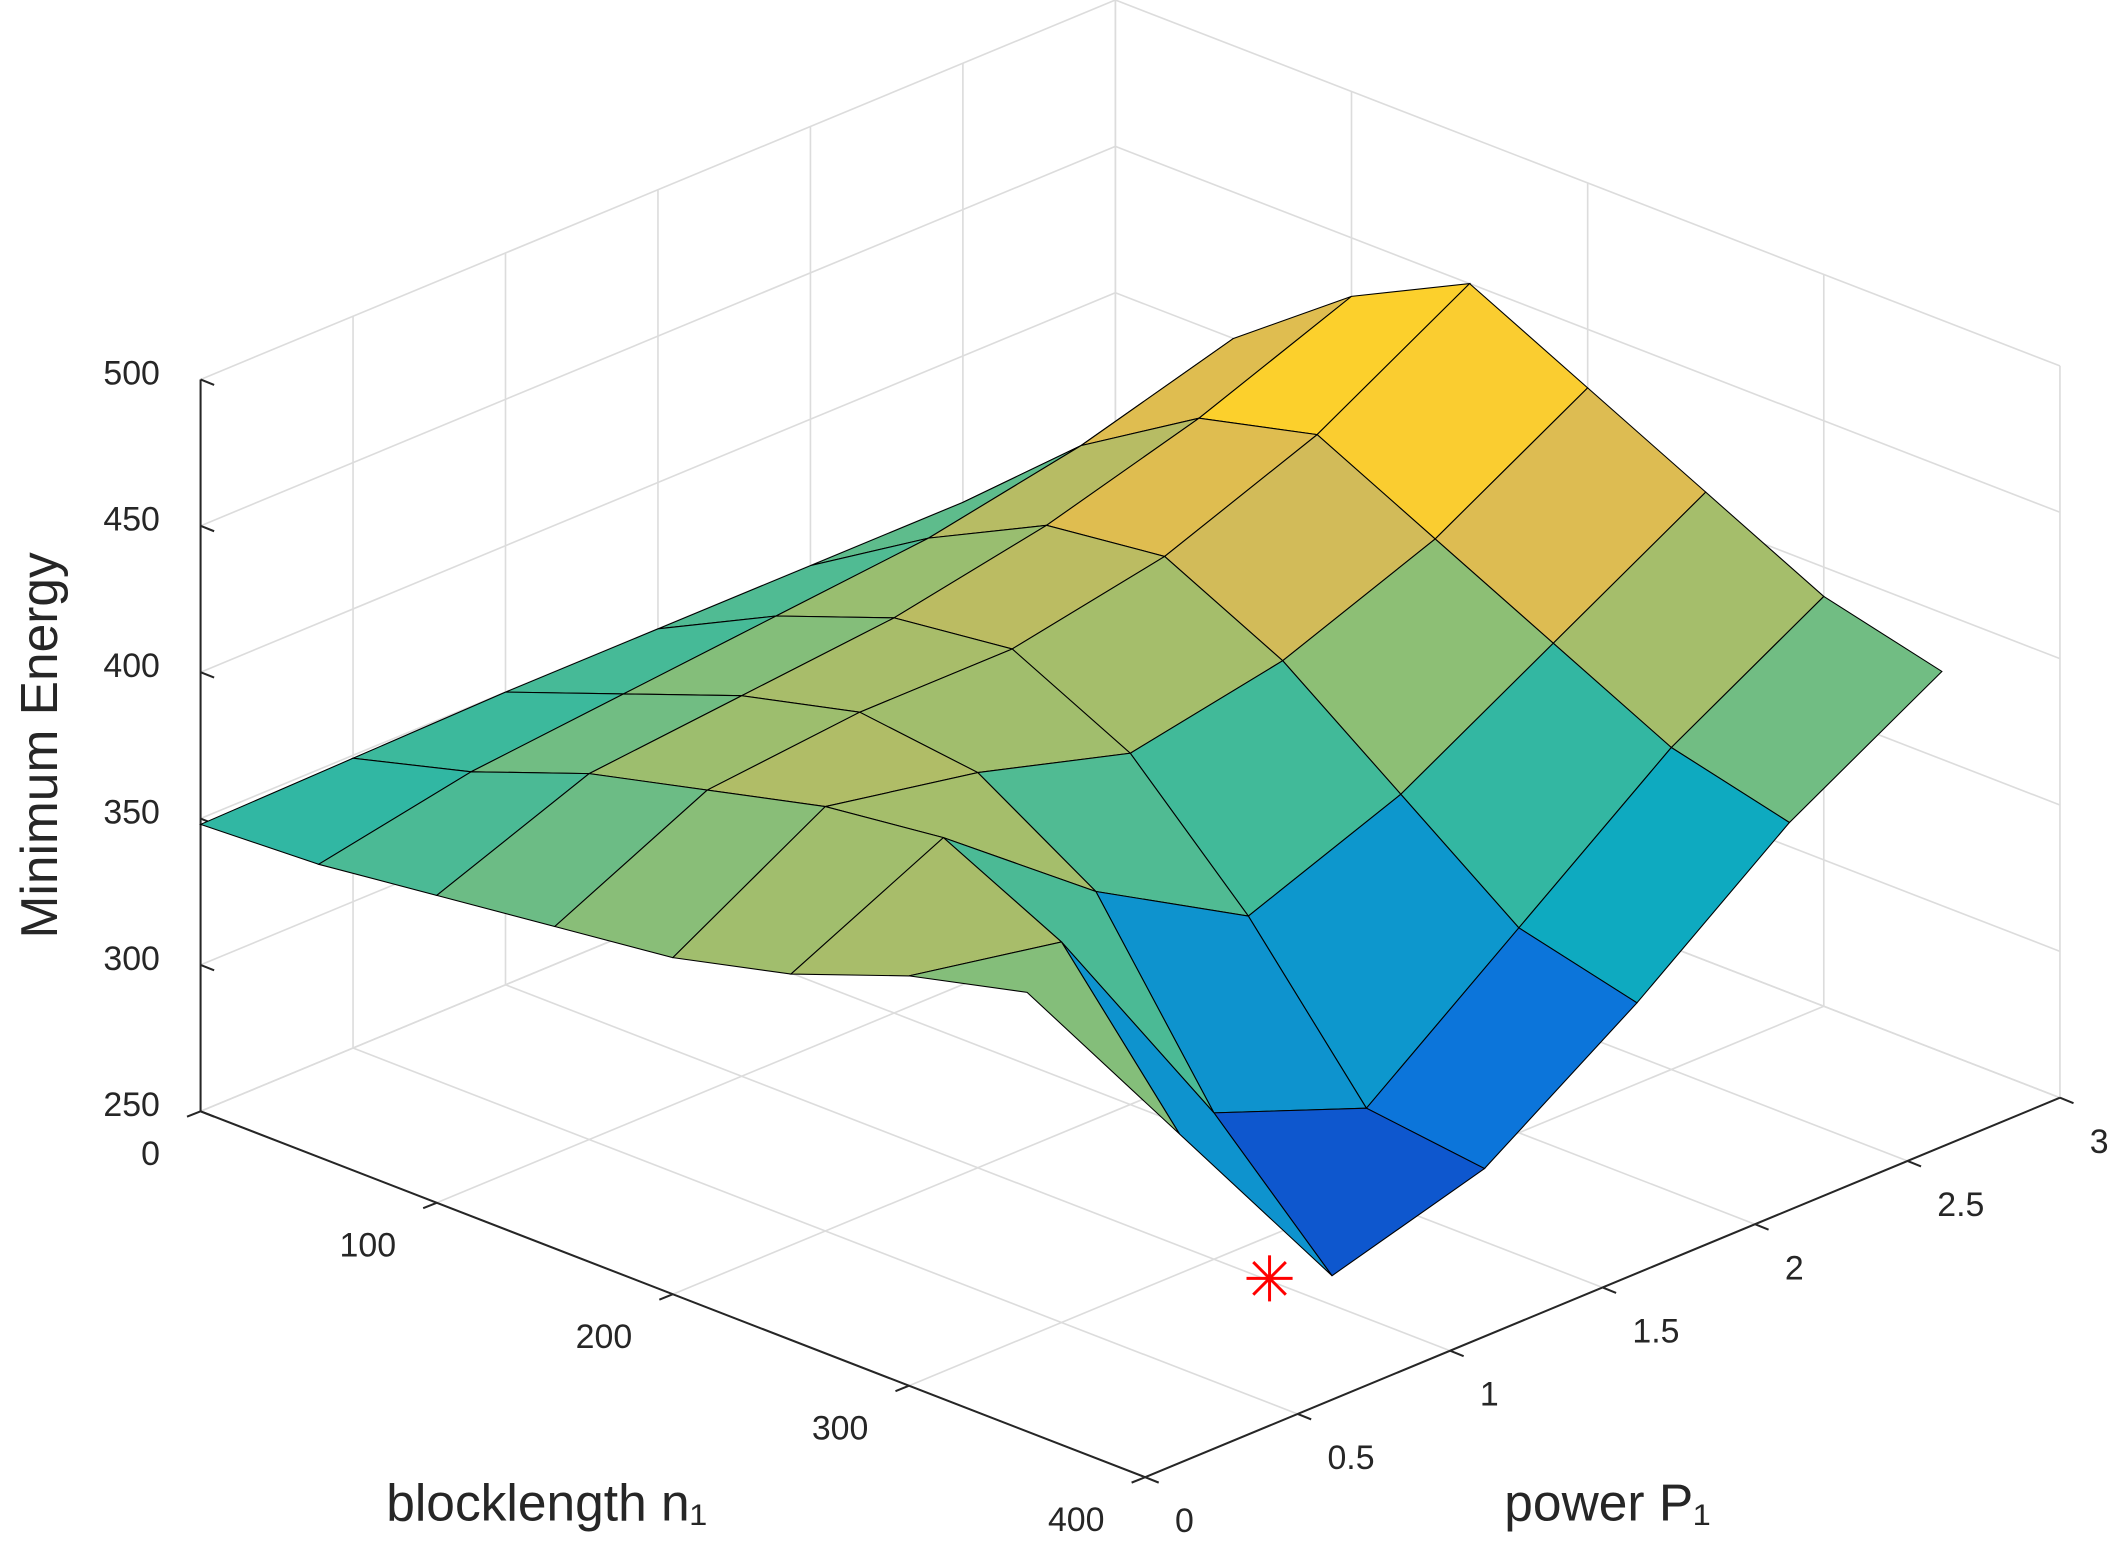 The image size is (2125, 1568). I want to click on x-tick-label: 200, so click(604, 1337).